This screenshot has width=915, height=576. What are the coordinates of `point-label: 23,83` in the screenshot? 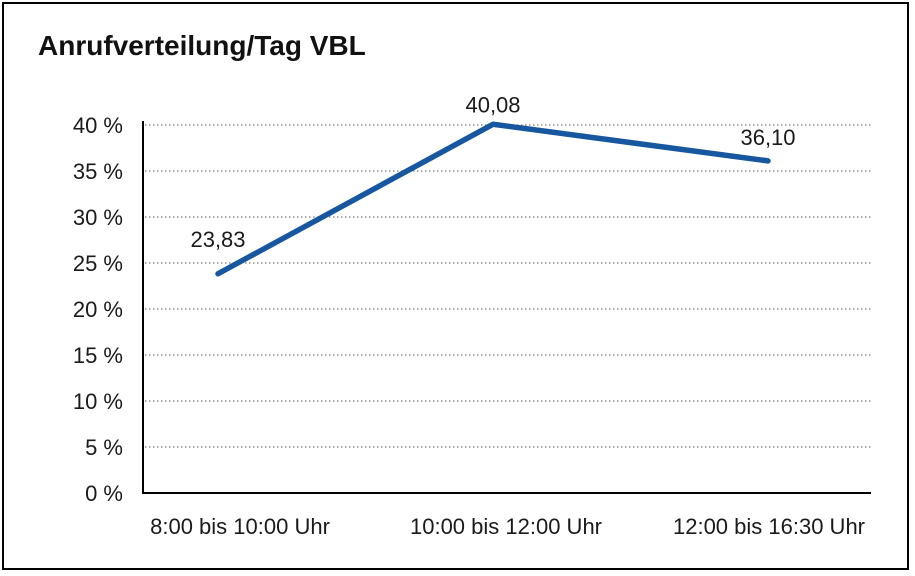 It's located at (217, 239).